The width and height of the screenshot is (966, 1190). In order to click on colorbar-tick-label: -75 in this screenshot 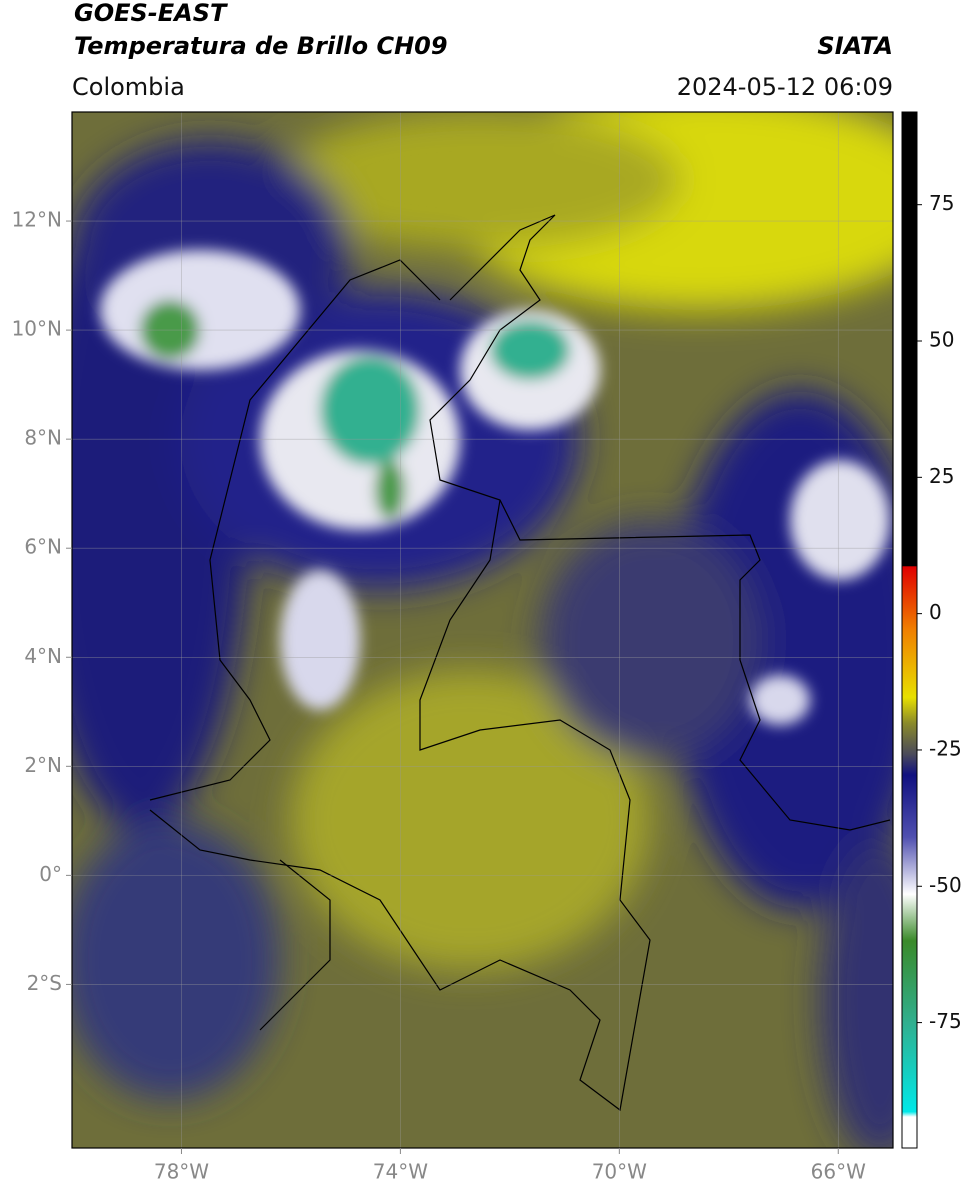, I will do `click(945, 1021)`.